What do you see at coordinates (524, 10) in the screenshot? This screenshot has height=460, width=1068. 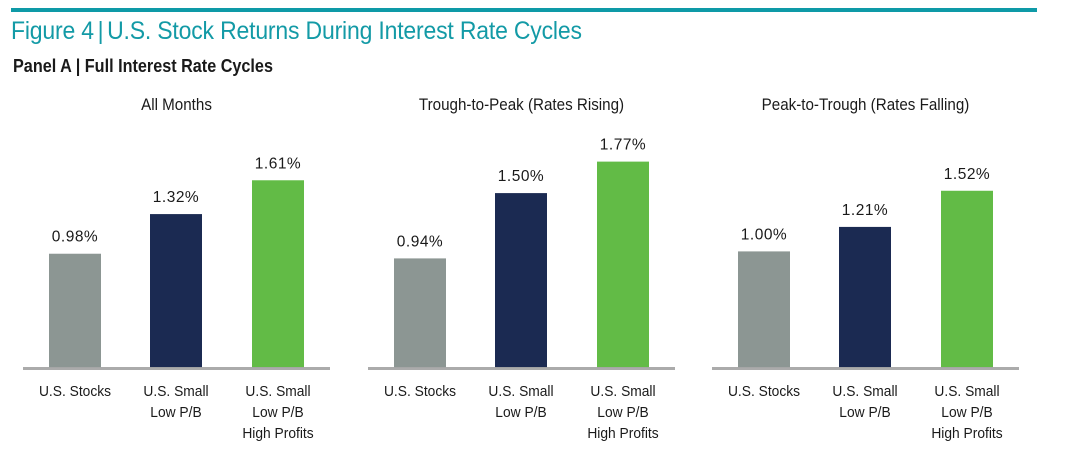 I see `top-accent-rule` at bounding box center [524, 10].